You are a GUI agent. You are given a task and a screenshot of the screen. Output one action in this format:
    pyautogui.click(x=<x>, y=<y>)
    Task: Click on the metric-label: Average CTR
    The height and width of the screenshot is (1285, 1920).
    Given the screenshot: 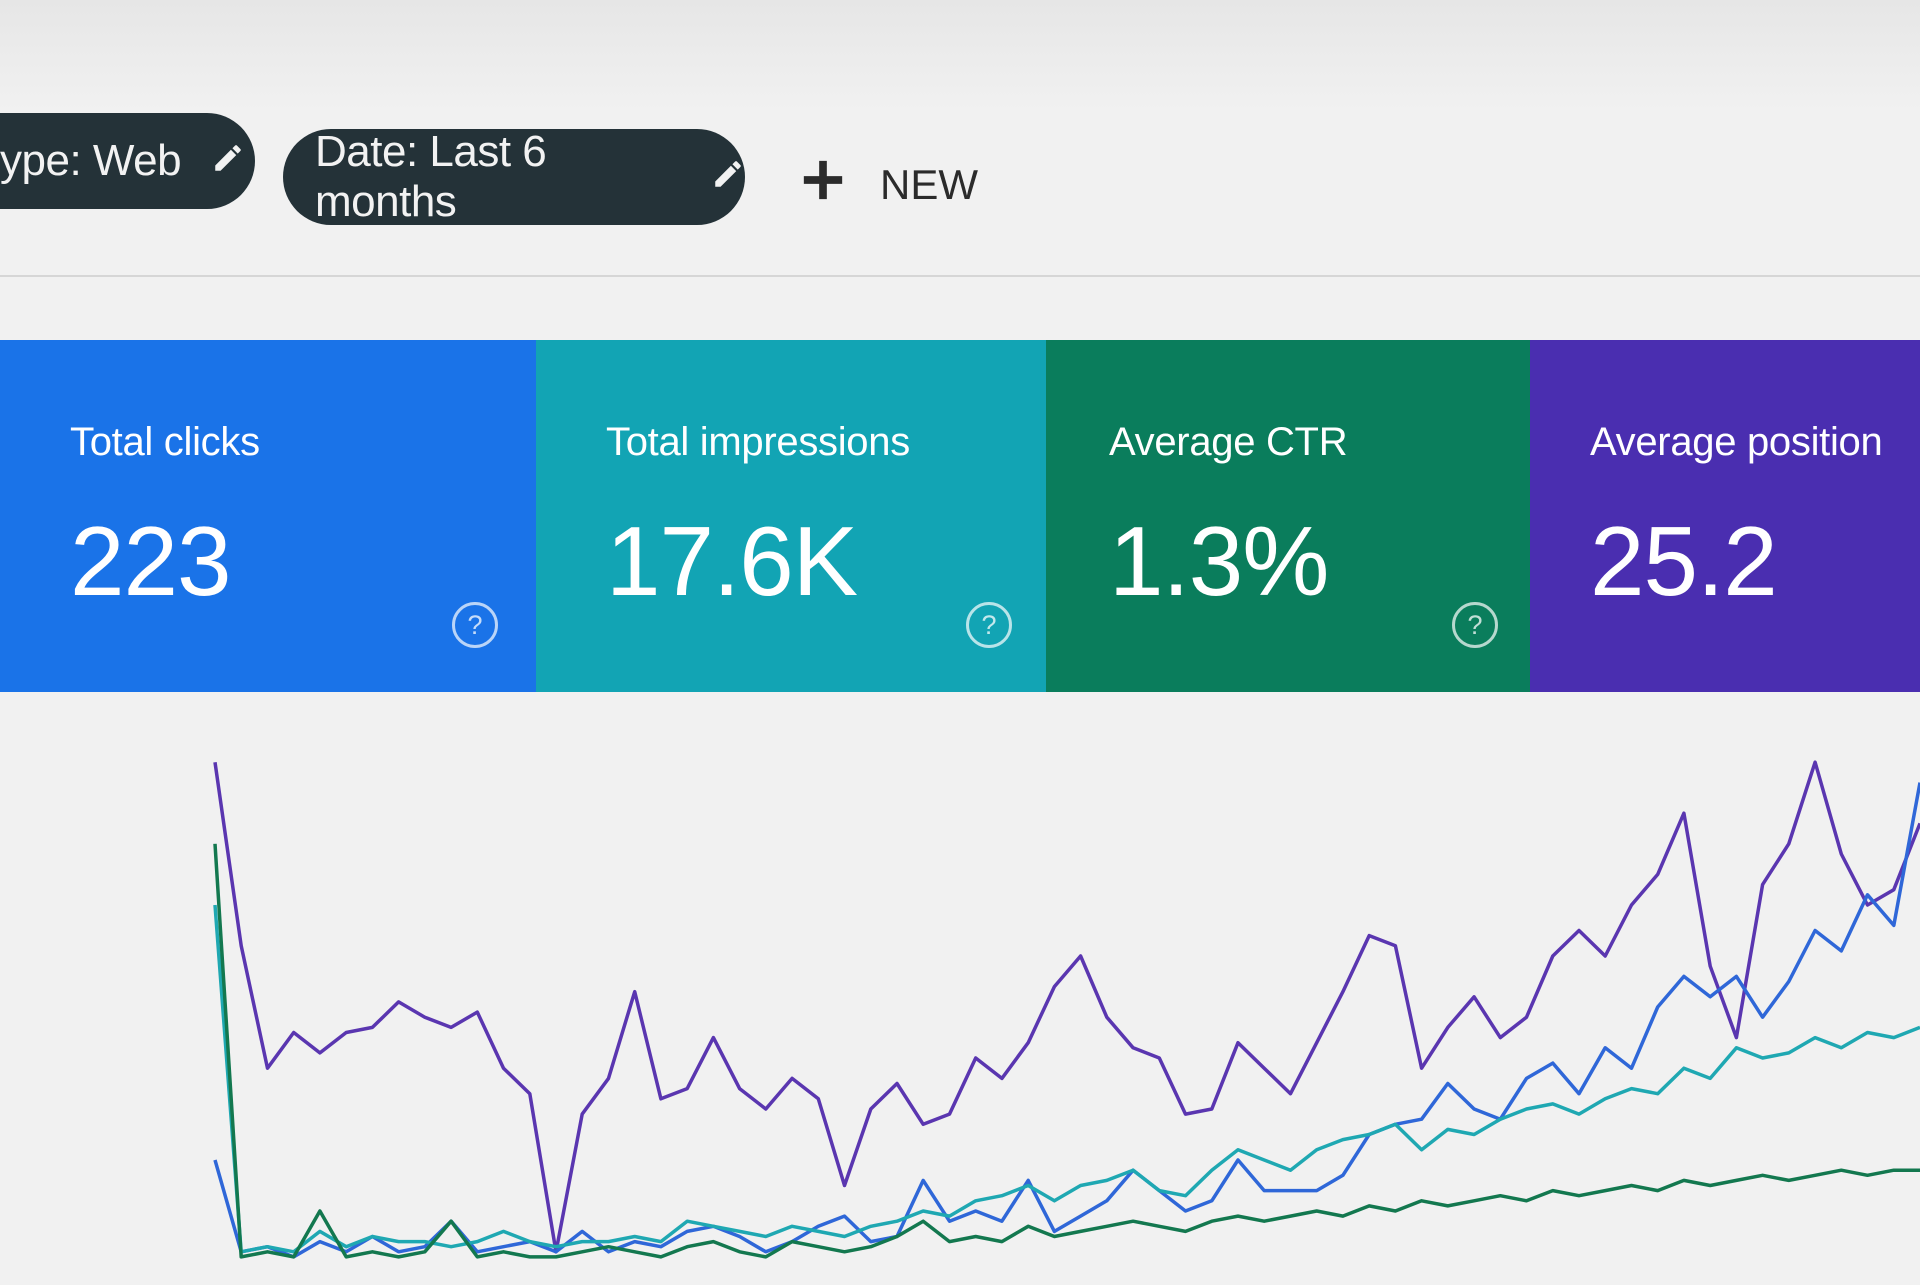 What is the action you would take?
    pyautogui.click(x=1228, y=442)
    